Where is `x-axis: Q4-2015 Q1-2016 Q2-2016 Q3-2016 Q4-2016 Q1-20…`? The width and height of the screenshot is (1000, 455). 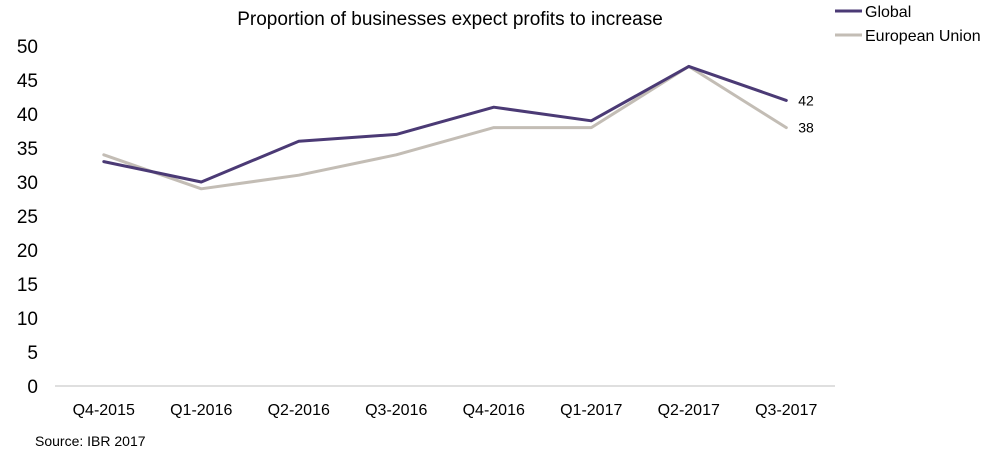 x-axis: Q4-2015 Q1-2016 Q2-2016 Q3-2016 Q4-2016 Q1-20… is located at coordinates (445, 410).